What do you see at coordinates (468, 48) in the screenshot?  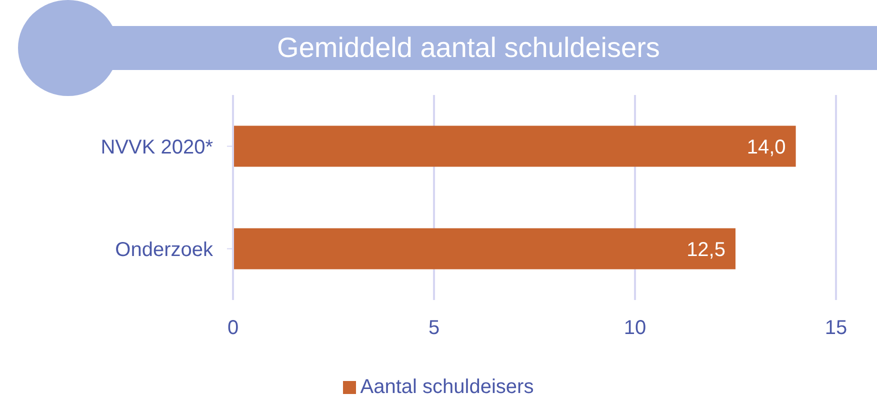 I see `chart-title: Gemiddeld aantal schuldeisers` at bounding box center [468, 48].